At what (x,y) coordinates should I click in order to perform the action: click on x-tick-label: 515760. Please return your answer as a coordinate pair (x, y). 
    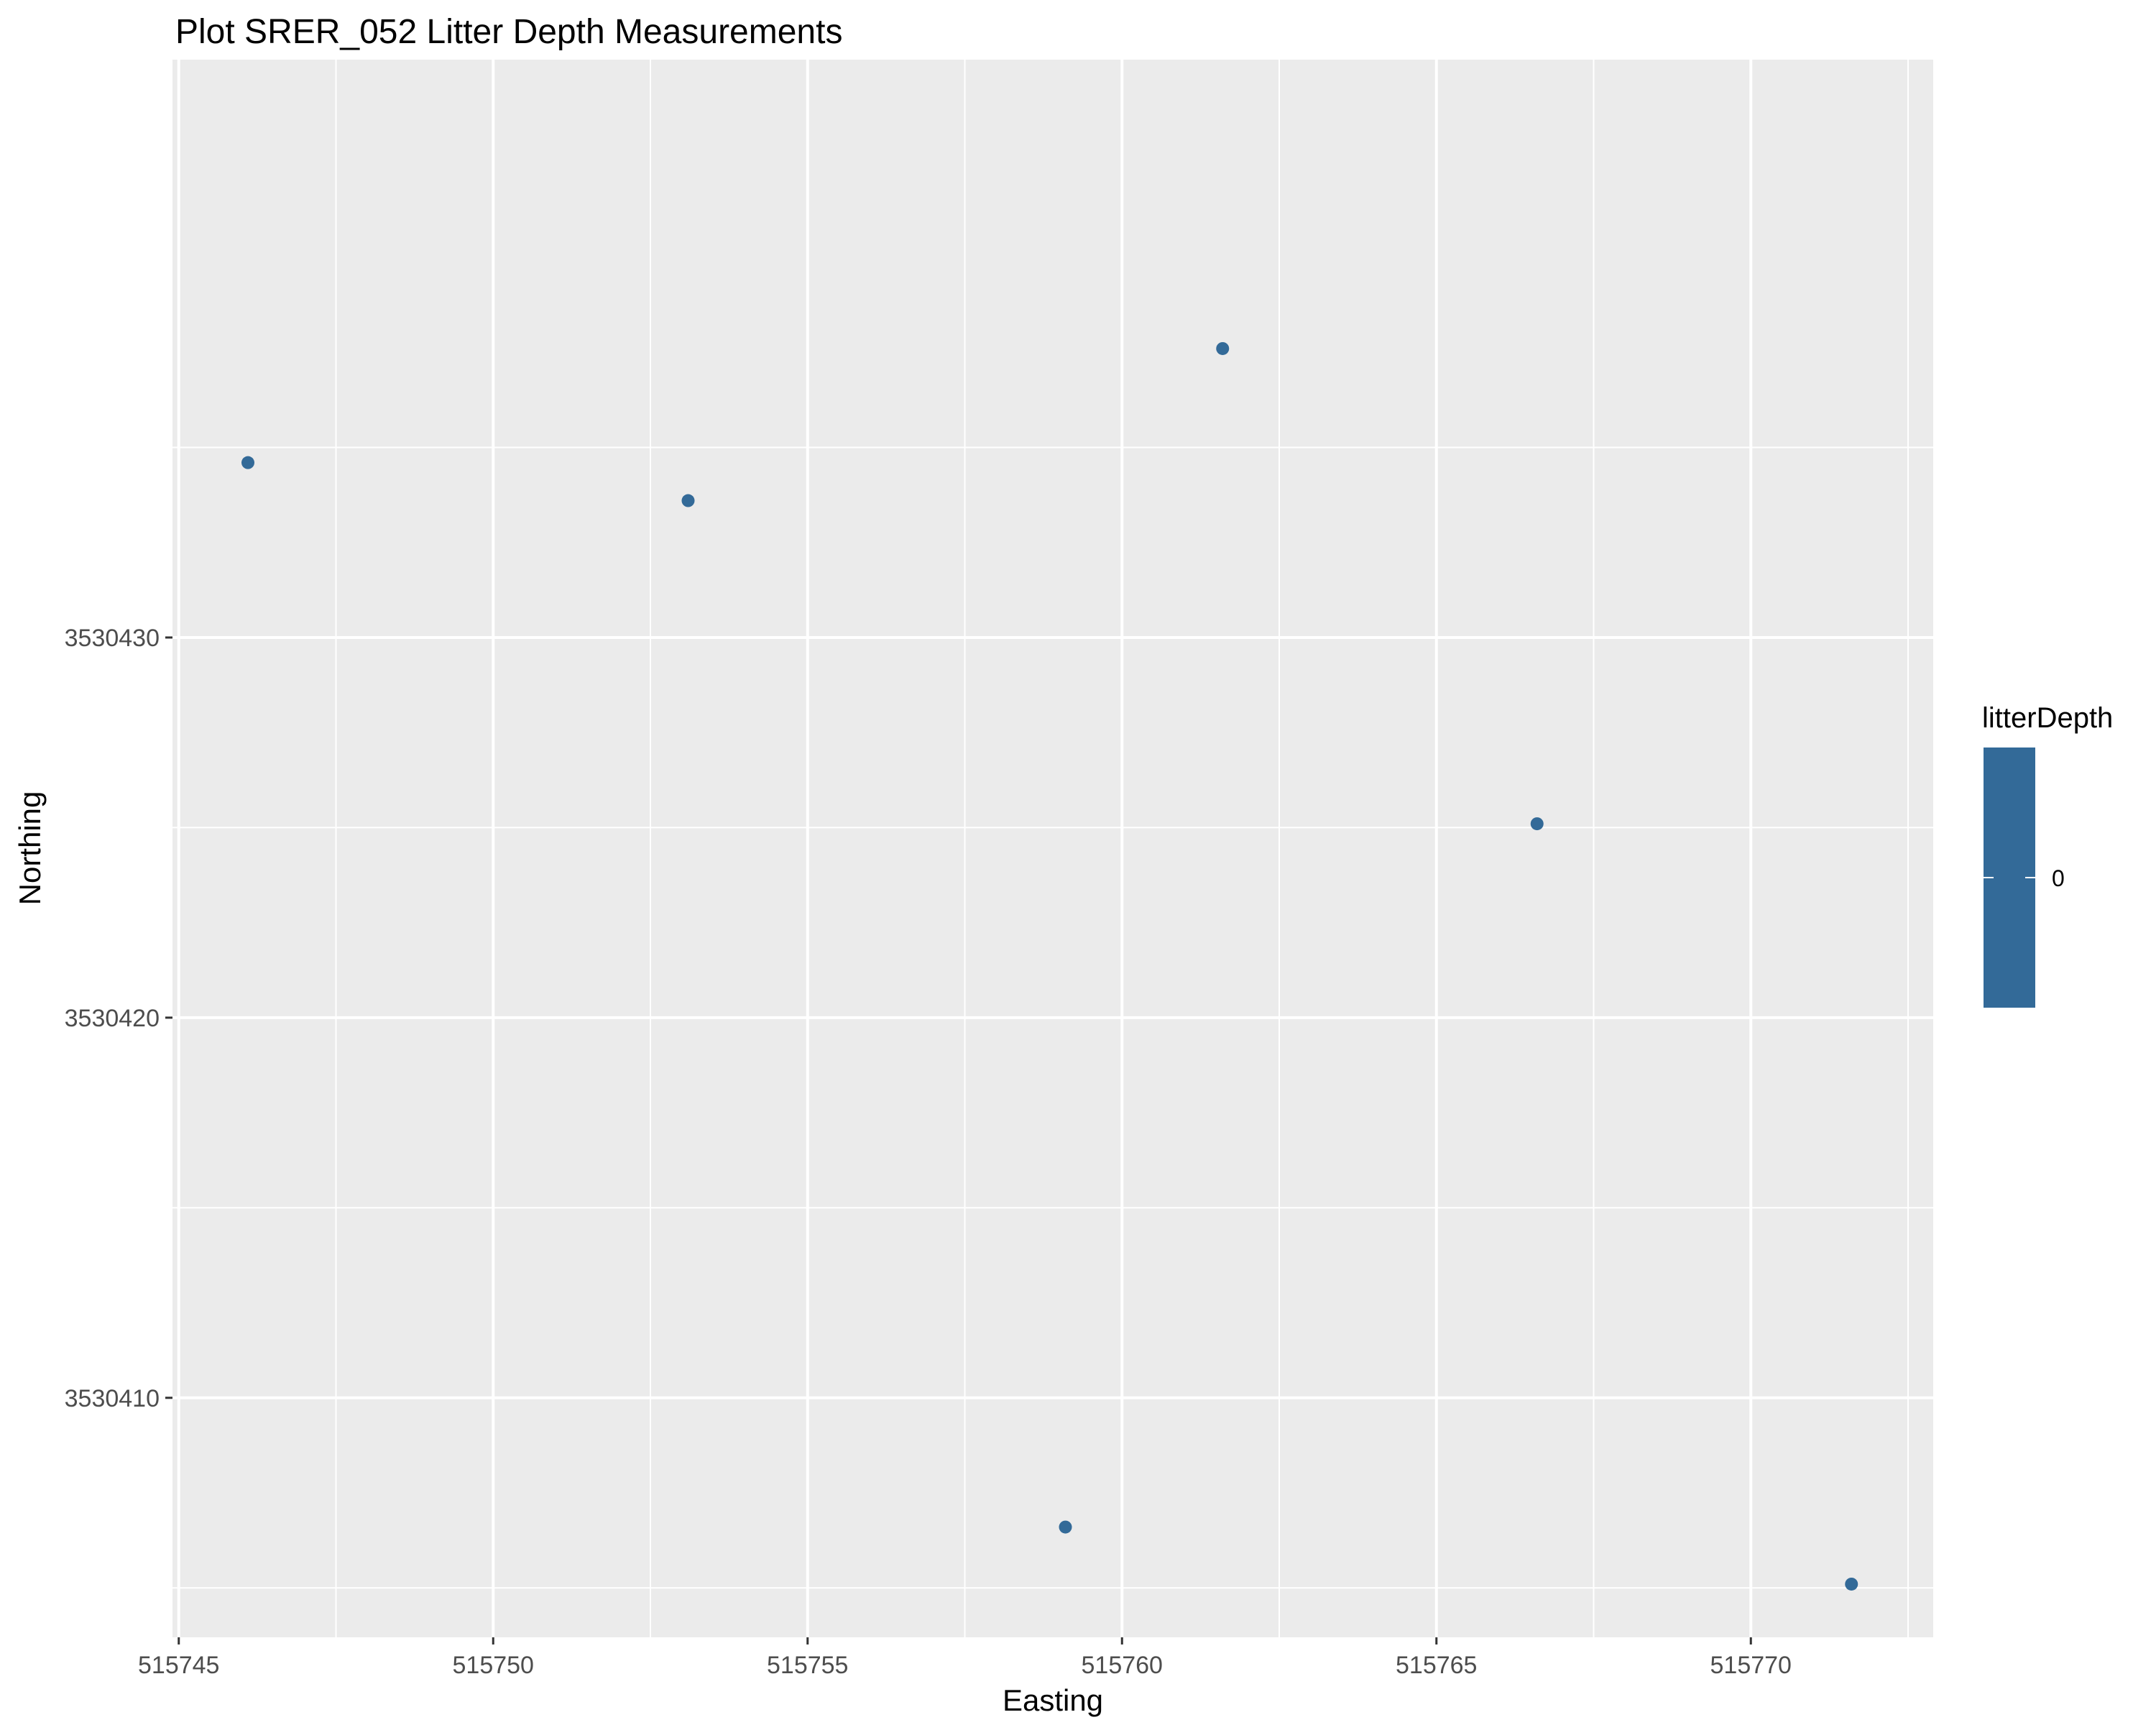
    Looking at the image, I should click on (1123, 1665).